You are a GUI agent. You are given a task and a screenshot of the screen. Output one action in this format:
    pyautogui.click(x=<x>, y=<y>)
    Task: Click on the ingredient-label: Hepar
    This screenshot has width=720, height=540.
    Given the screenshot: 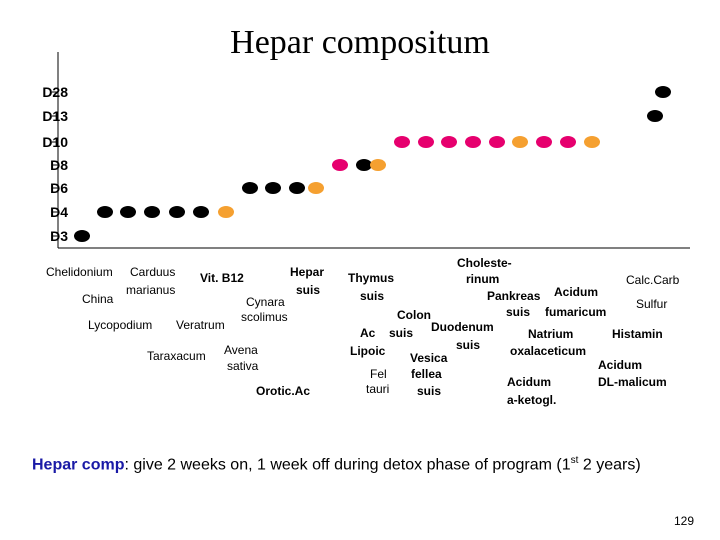 What is the action you would take?
    pyautogui.click(x=307, y=272)
    